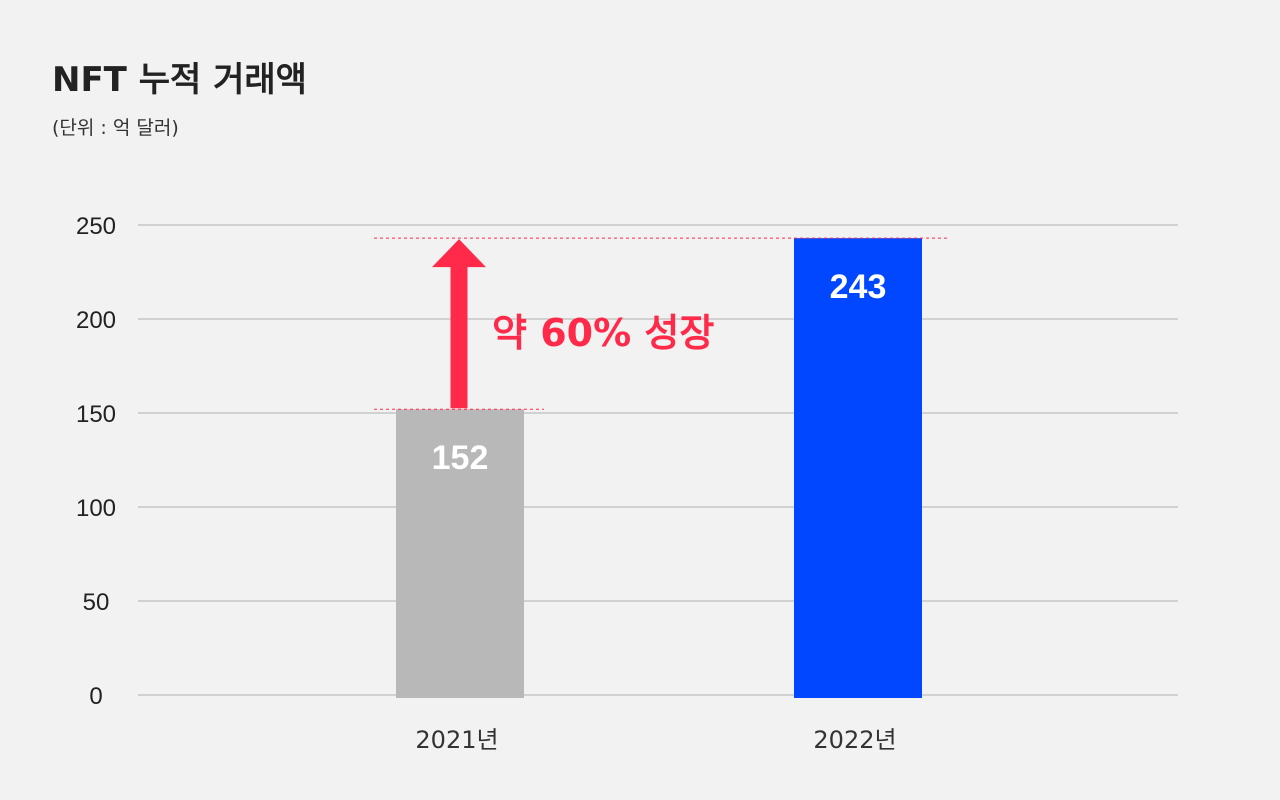 The width and height of the screenshot is (1280, 800). Describe the element at coordinates (96, 602) in the screenshot. I see `y-tick-label: 50` at that location.